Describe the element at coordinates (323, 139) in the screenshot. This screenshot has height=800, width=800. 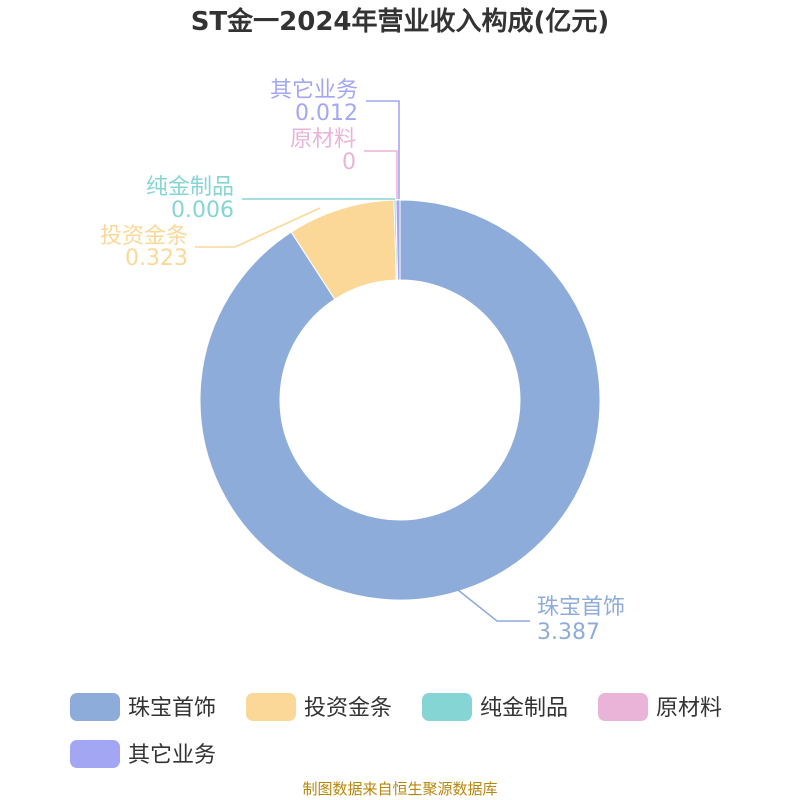
I see `slice-label-name-4: 原材料` at that location.